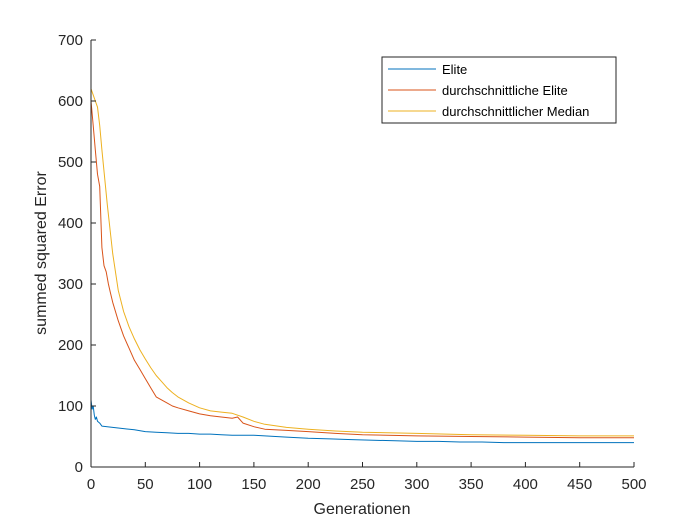 This screenshot has width=700, height=525. I want to click on x-tick-label: 350, so click(471, 484).